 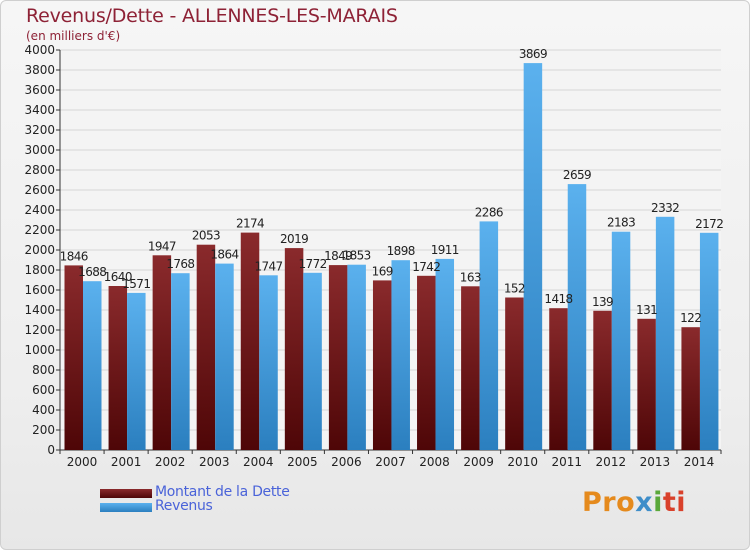 What do you see at coordinates (170, 462) in the screenshot?
I see `x-tick-label: 2002` at bounding box center [170, 462].